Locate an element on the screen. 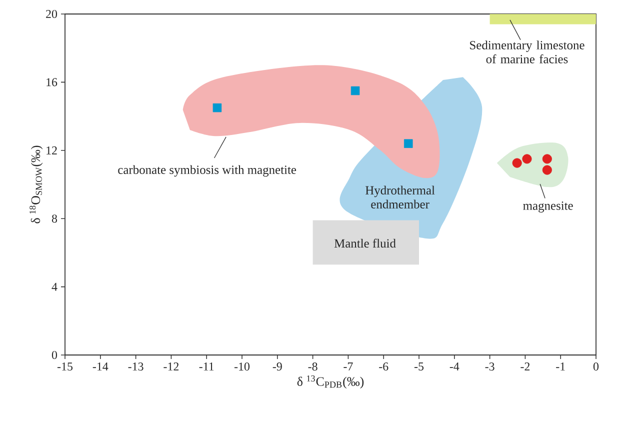  annotation: Mantle fluid is located at coordinates (365, 243).